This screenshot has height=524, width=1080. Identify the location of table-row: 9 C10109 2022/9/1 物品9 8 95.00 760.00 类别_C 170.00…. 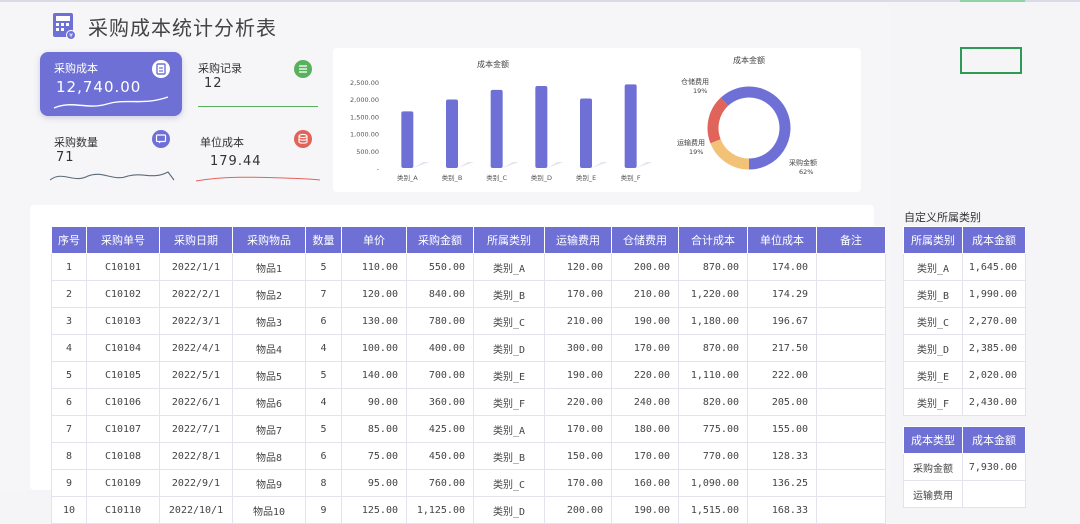
(468, 483).